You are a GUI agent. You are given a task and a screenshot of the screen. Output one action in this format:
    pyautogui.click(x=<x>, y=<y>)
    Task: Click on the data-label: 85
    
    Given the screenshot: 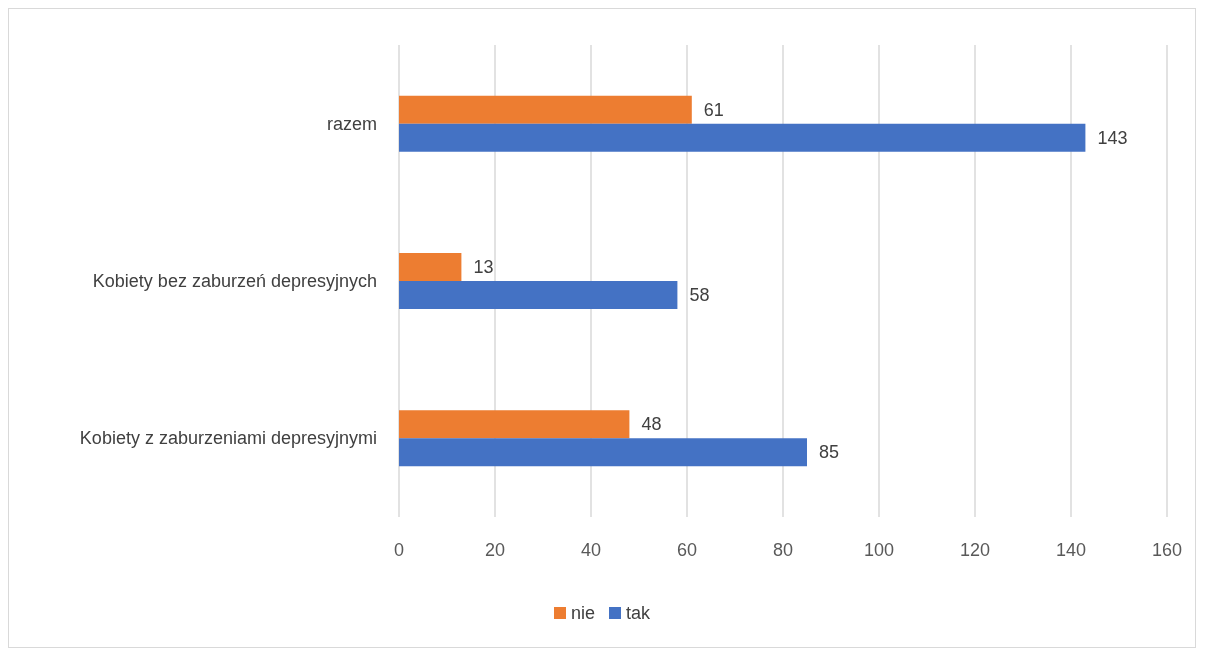 What is the action you would take?
    pyautogui.click(x=829, y=452)
    